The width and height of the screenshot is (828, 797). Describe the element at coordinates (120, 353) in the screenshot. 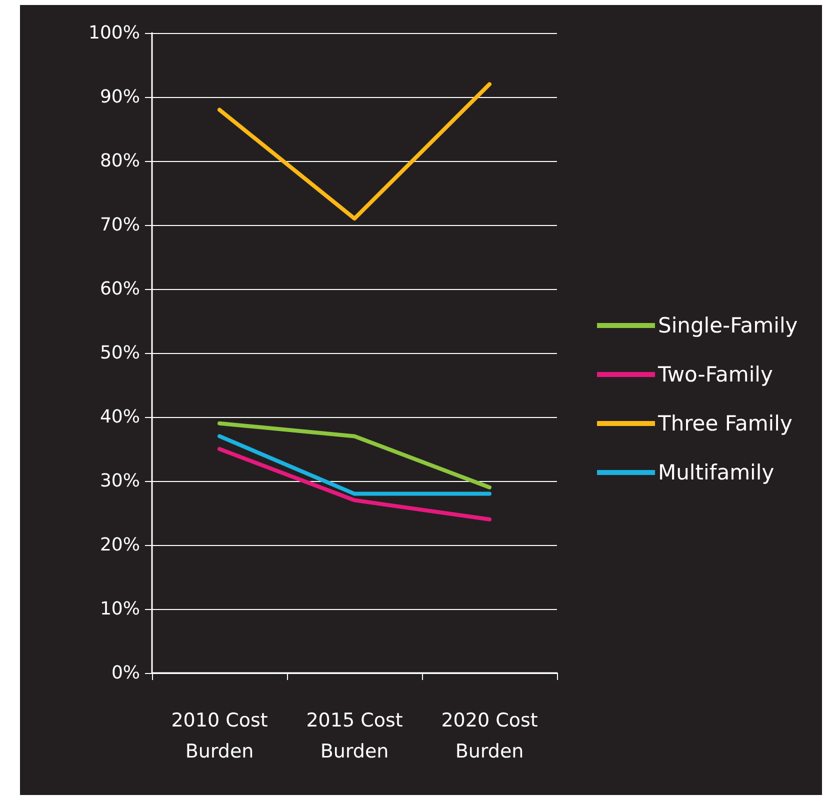

I see `y-tick-label: 50%` at that location.